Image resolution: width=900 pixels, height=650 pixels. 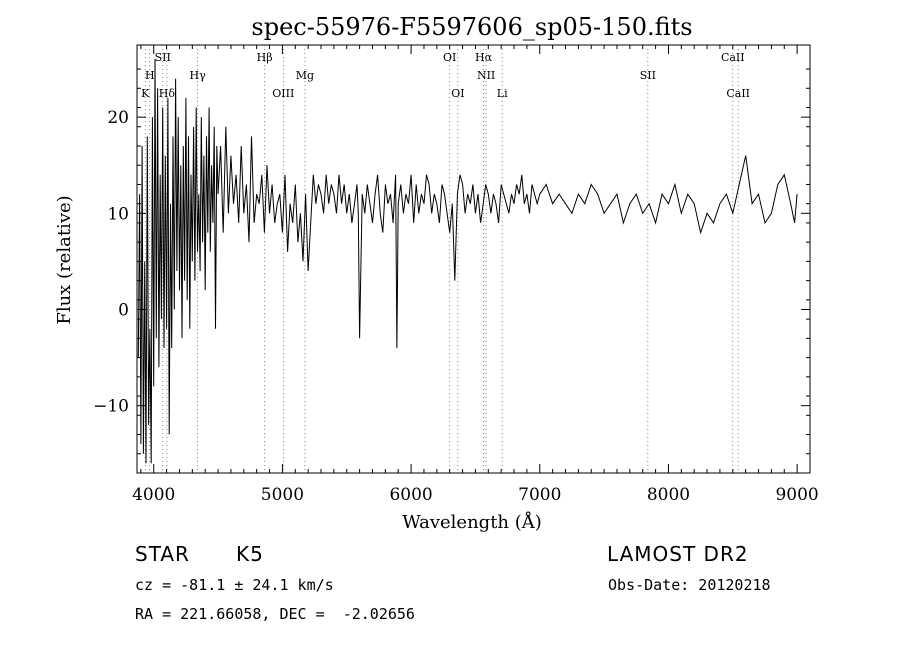 I want to click on y-tick-label: 10, so click(x=118, y=214).